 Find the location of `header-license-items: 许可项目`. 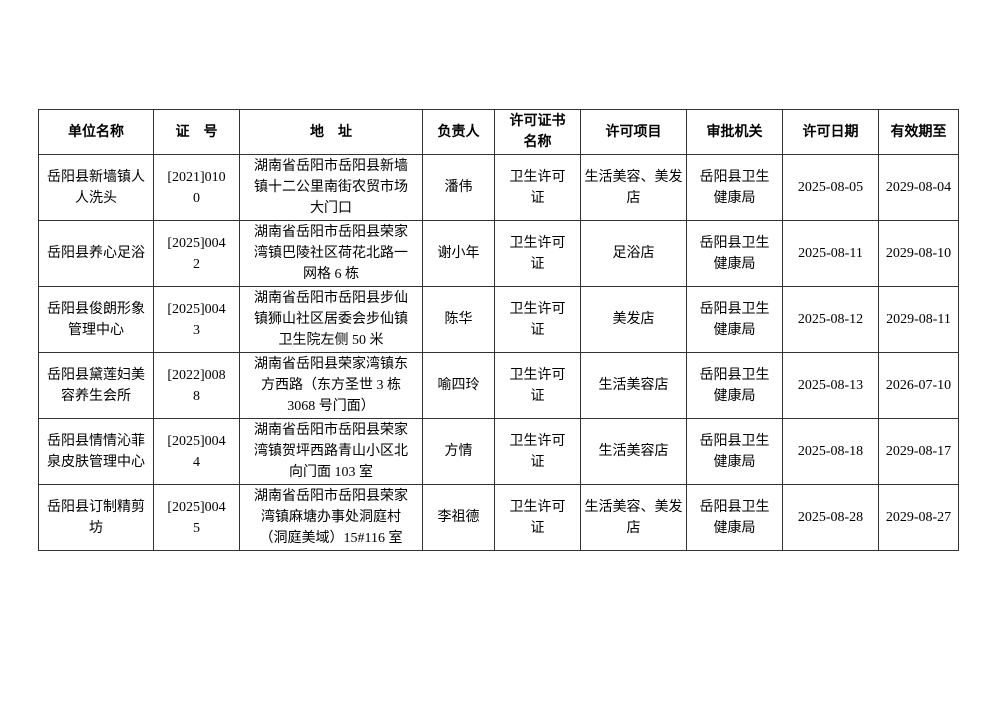

header-license-items: 许可项目 is located at coordinates (633, 132).